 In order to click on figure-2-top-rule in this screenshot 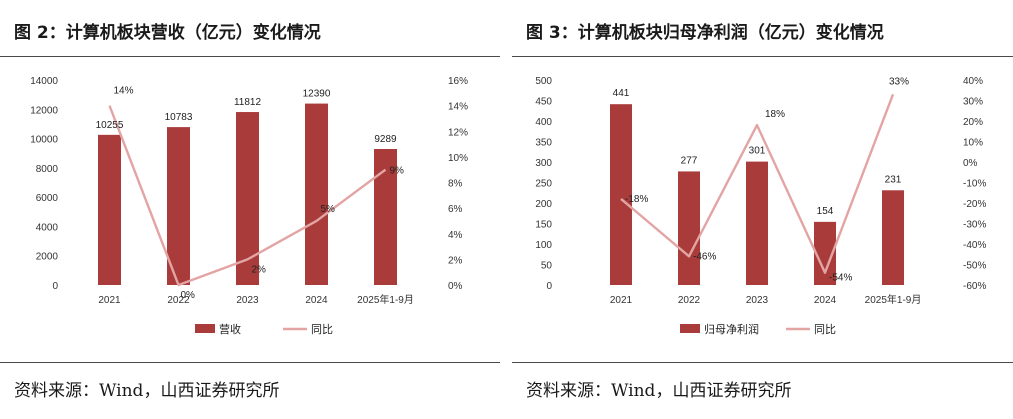, I will do `click(250, 56)`.